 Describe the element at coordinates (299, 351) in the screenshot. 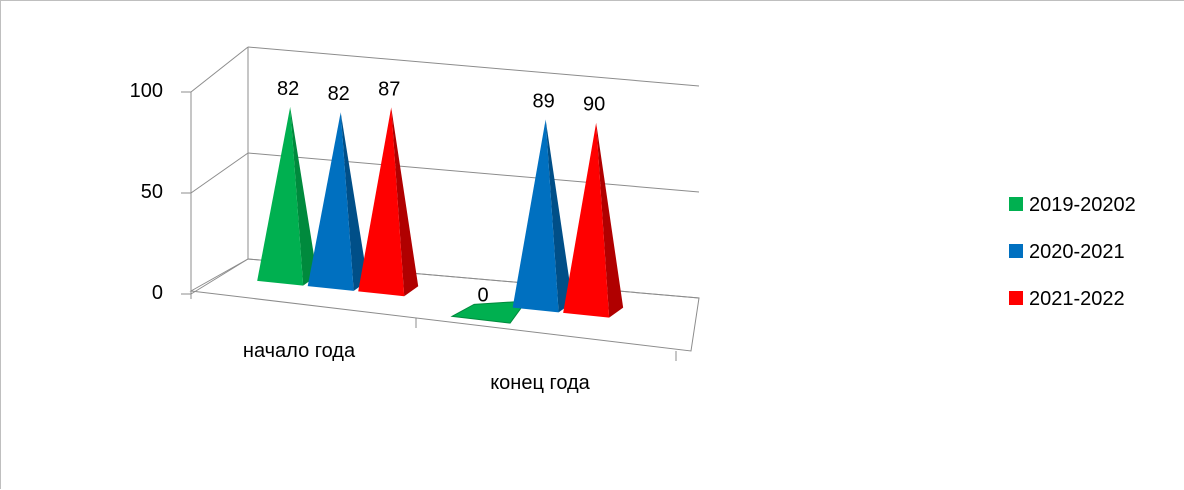

I see `x-tick-label: начало года` at that location.